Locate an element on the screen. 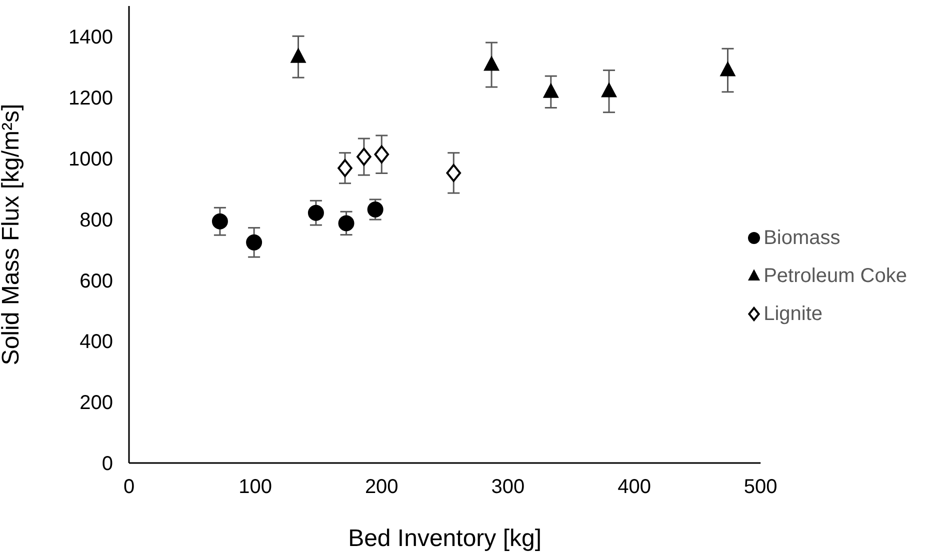 This screenshot has height=552, width=952. y-tick-label: 200 is located at coordinates (96, 403).